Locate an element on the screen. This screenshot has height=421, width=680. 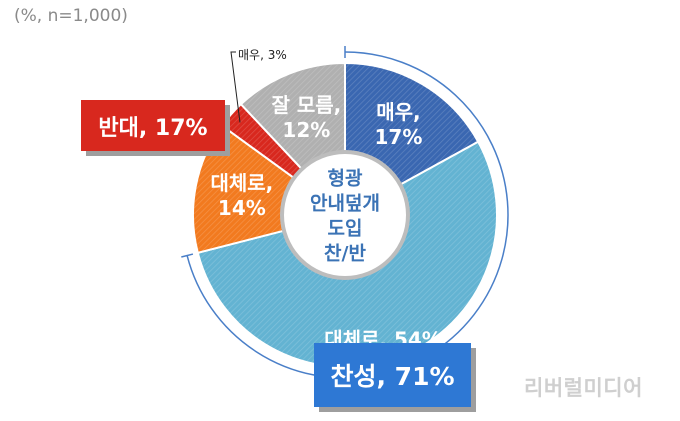
center-label-line-3: 도입 is located at coordinates (345, 229).